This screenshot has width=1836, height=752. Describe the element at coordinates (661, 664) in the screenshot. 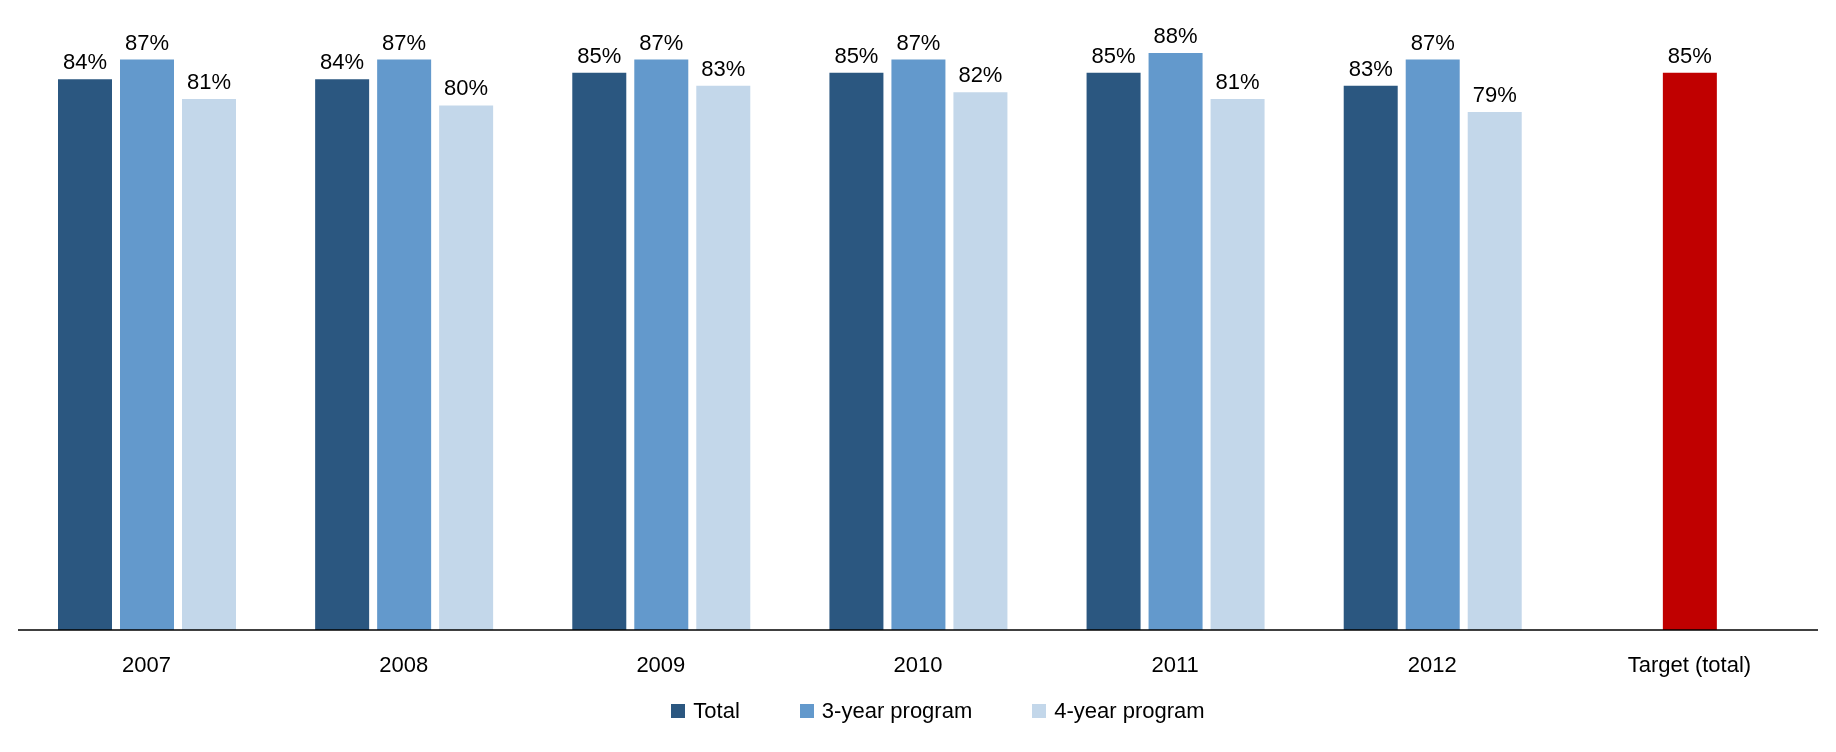

I see `x-tick-label: 2009` at that location.